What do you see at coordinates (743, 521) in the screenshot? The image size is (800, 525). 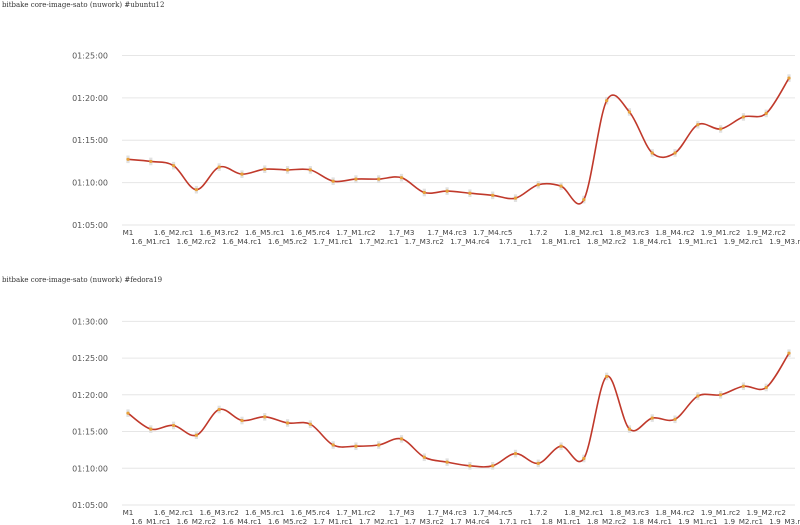 I see `x-tick-label: 1.9_M2.rc1` at bounding box center [743, 521].